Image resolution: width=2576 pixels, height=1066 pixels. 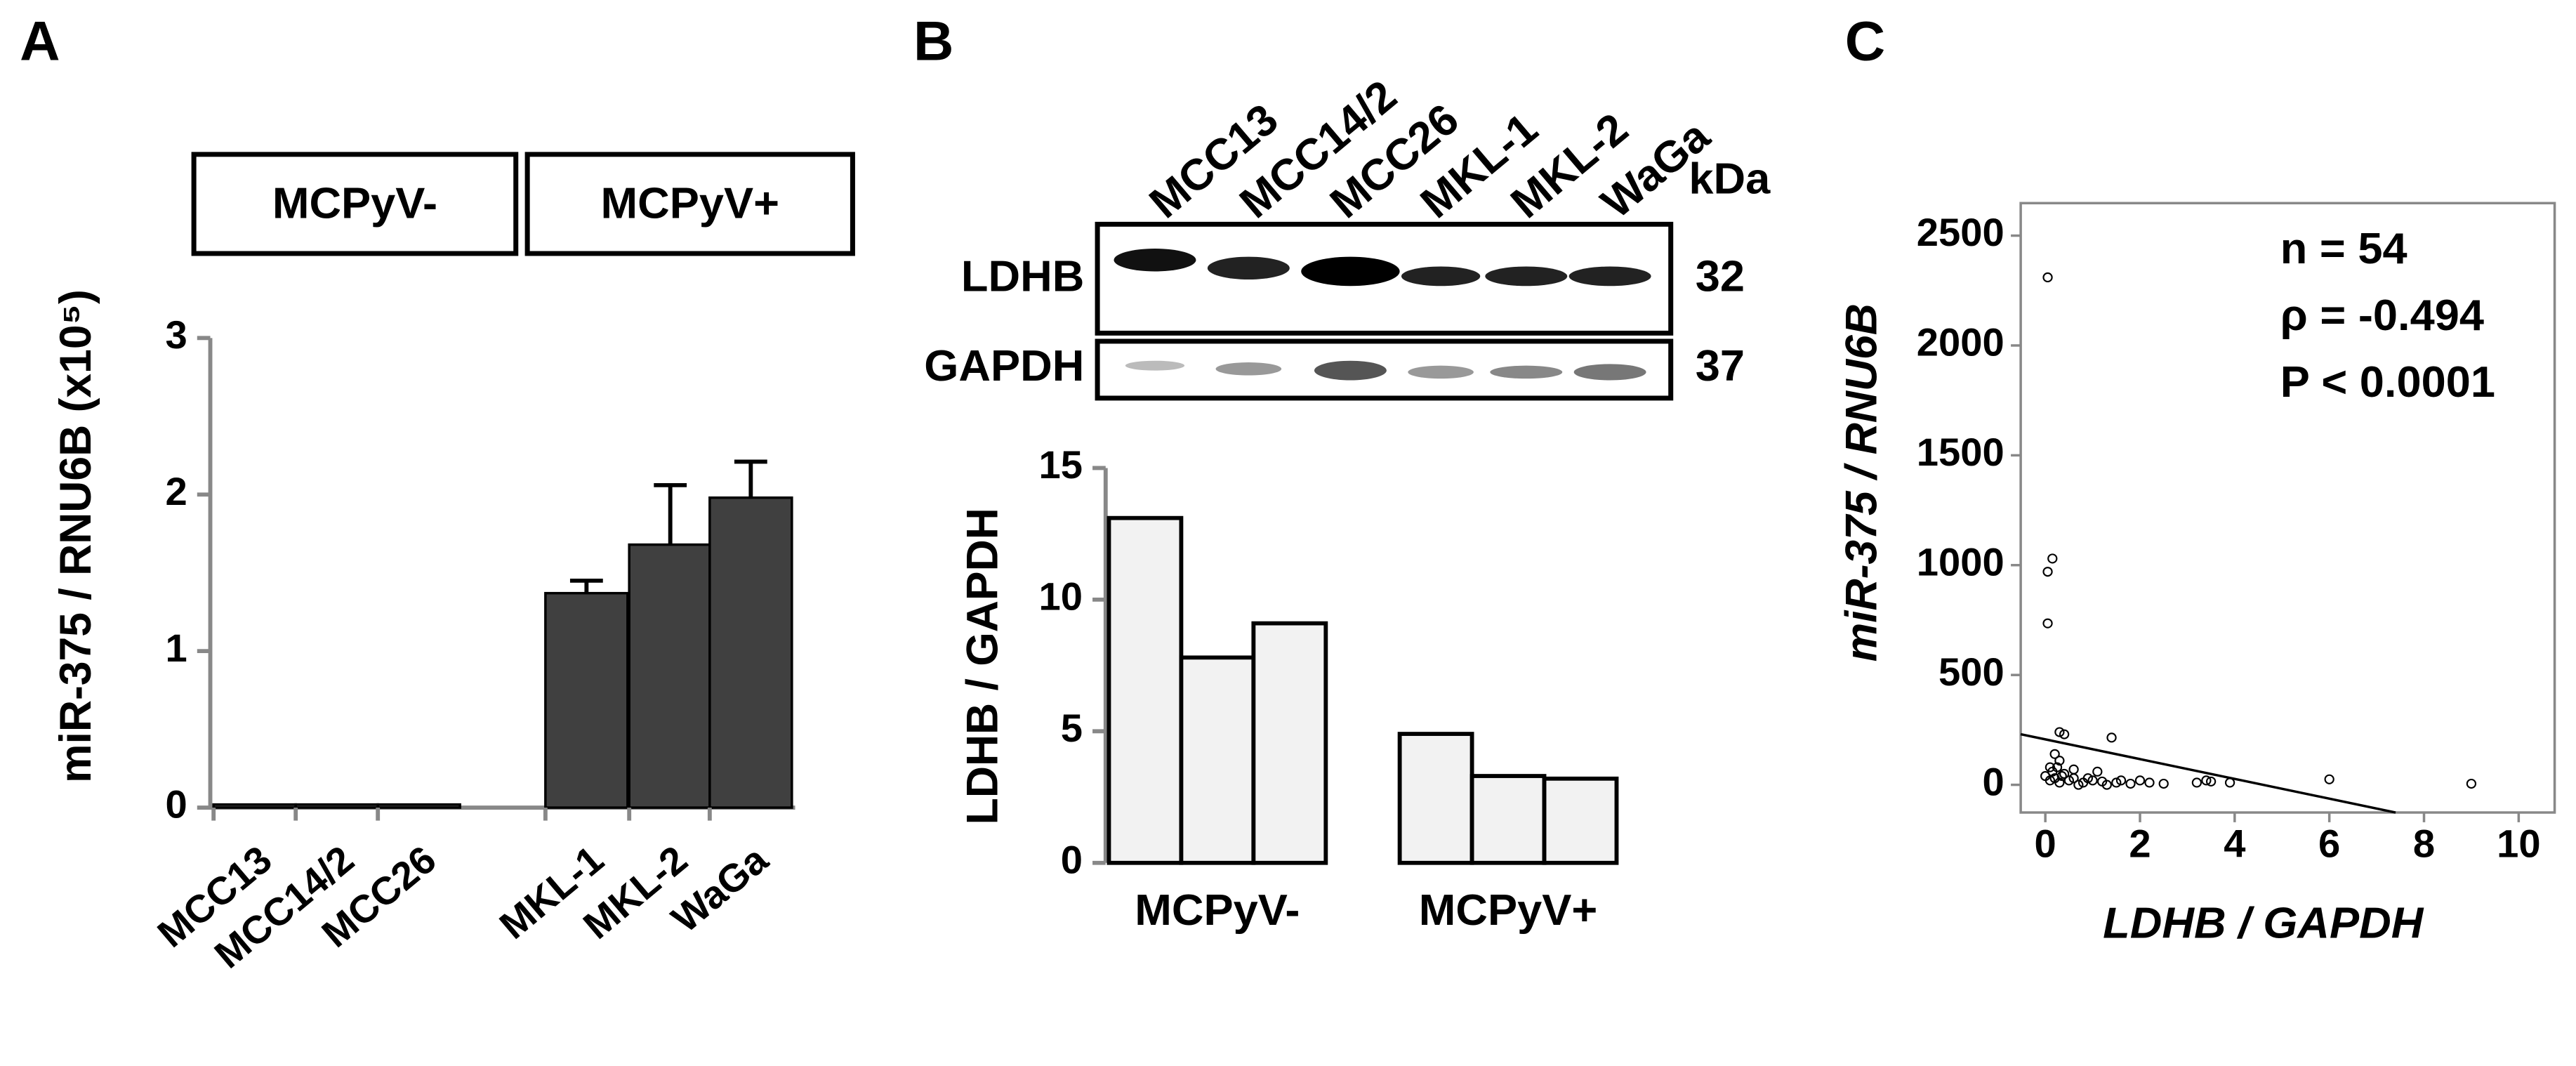 I want to click on y-tick-label: 15, so click(x=1061, y=464).